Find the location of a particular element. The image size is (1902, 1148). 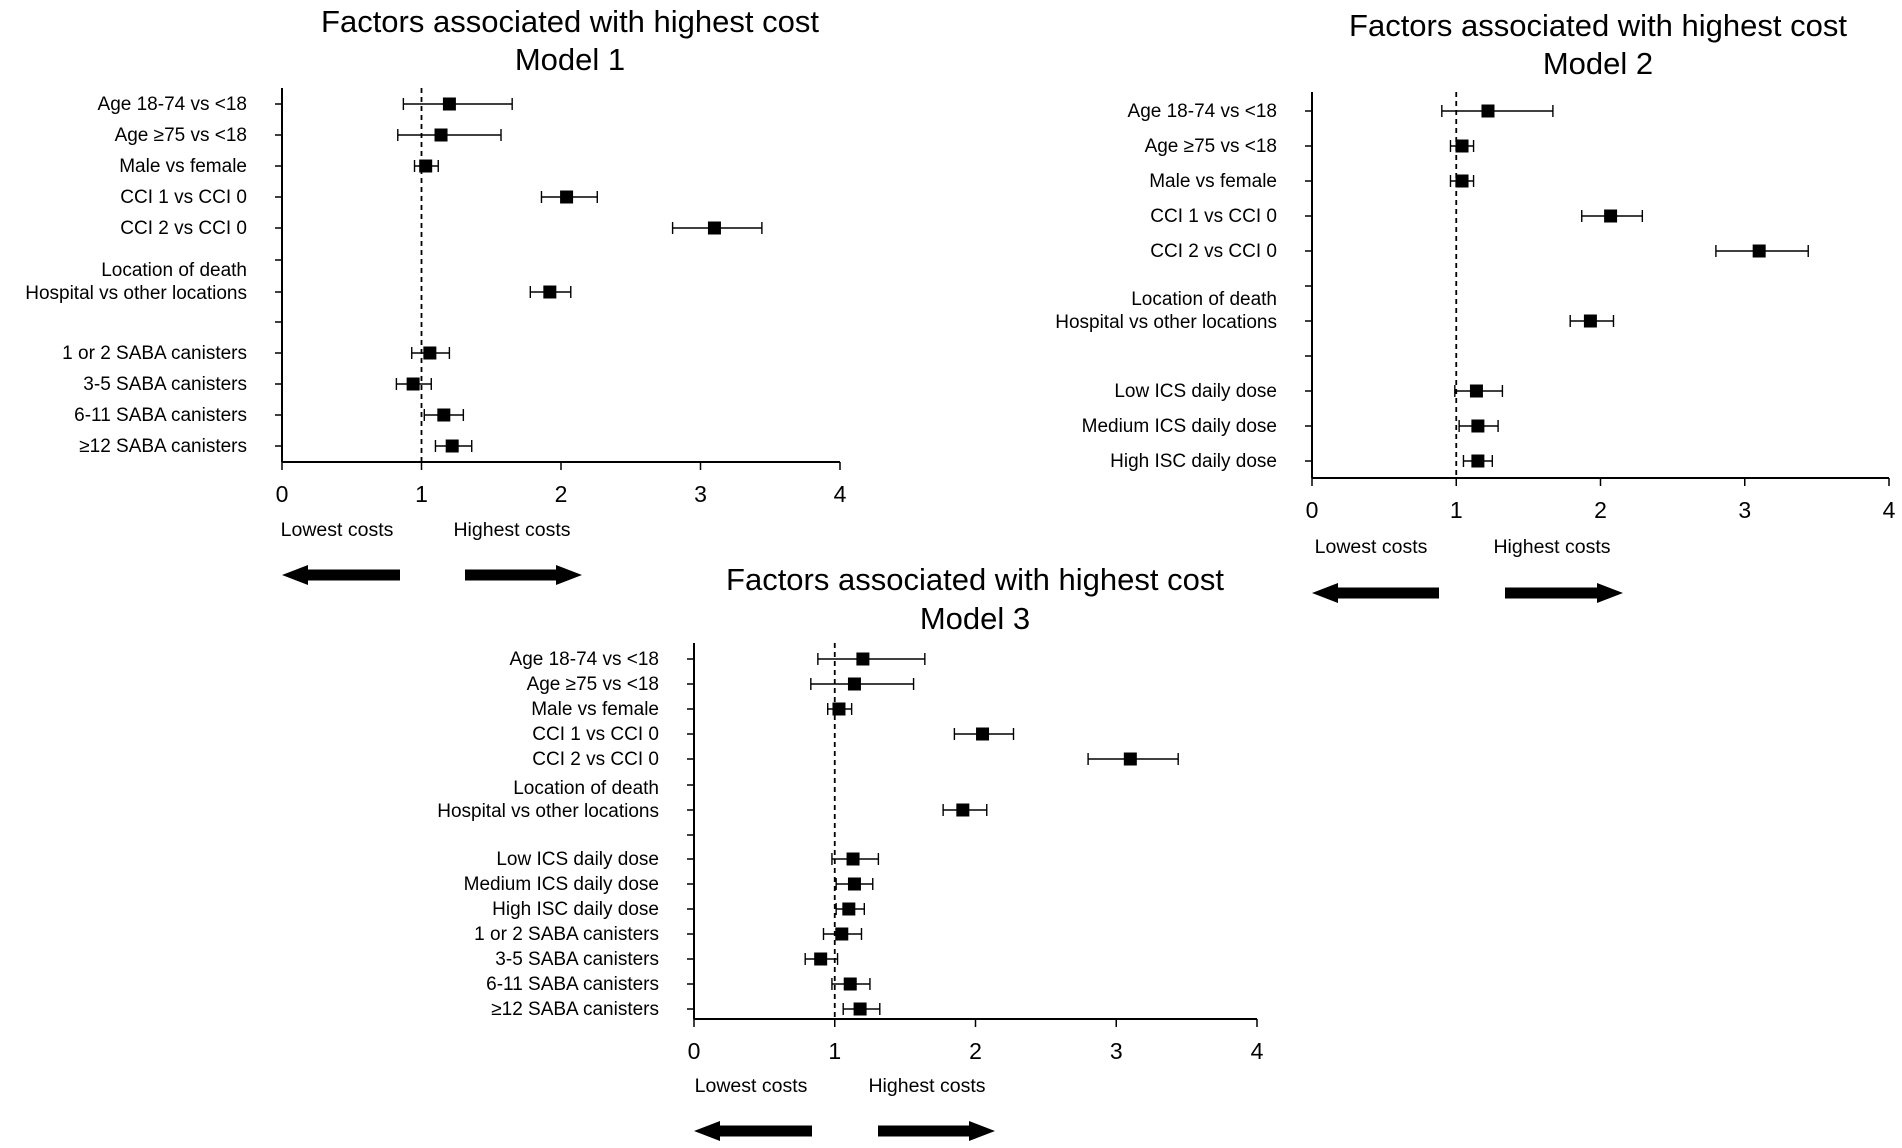

chart-subtitle: Model 3 is located at coordinates (975, 618).